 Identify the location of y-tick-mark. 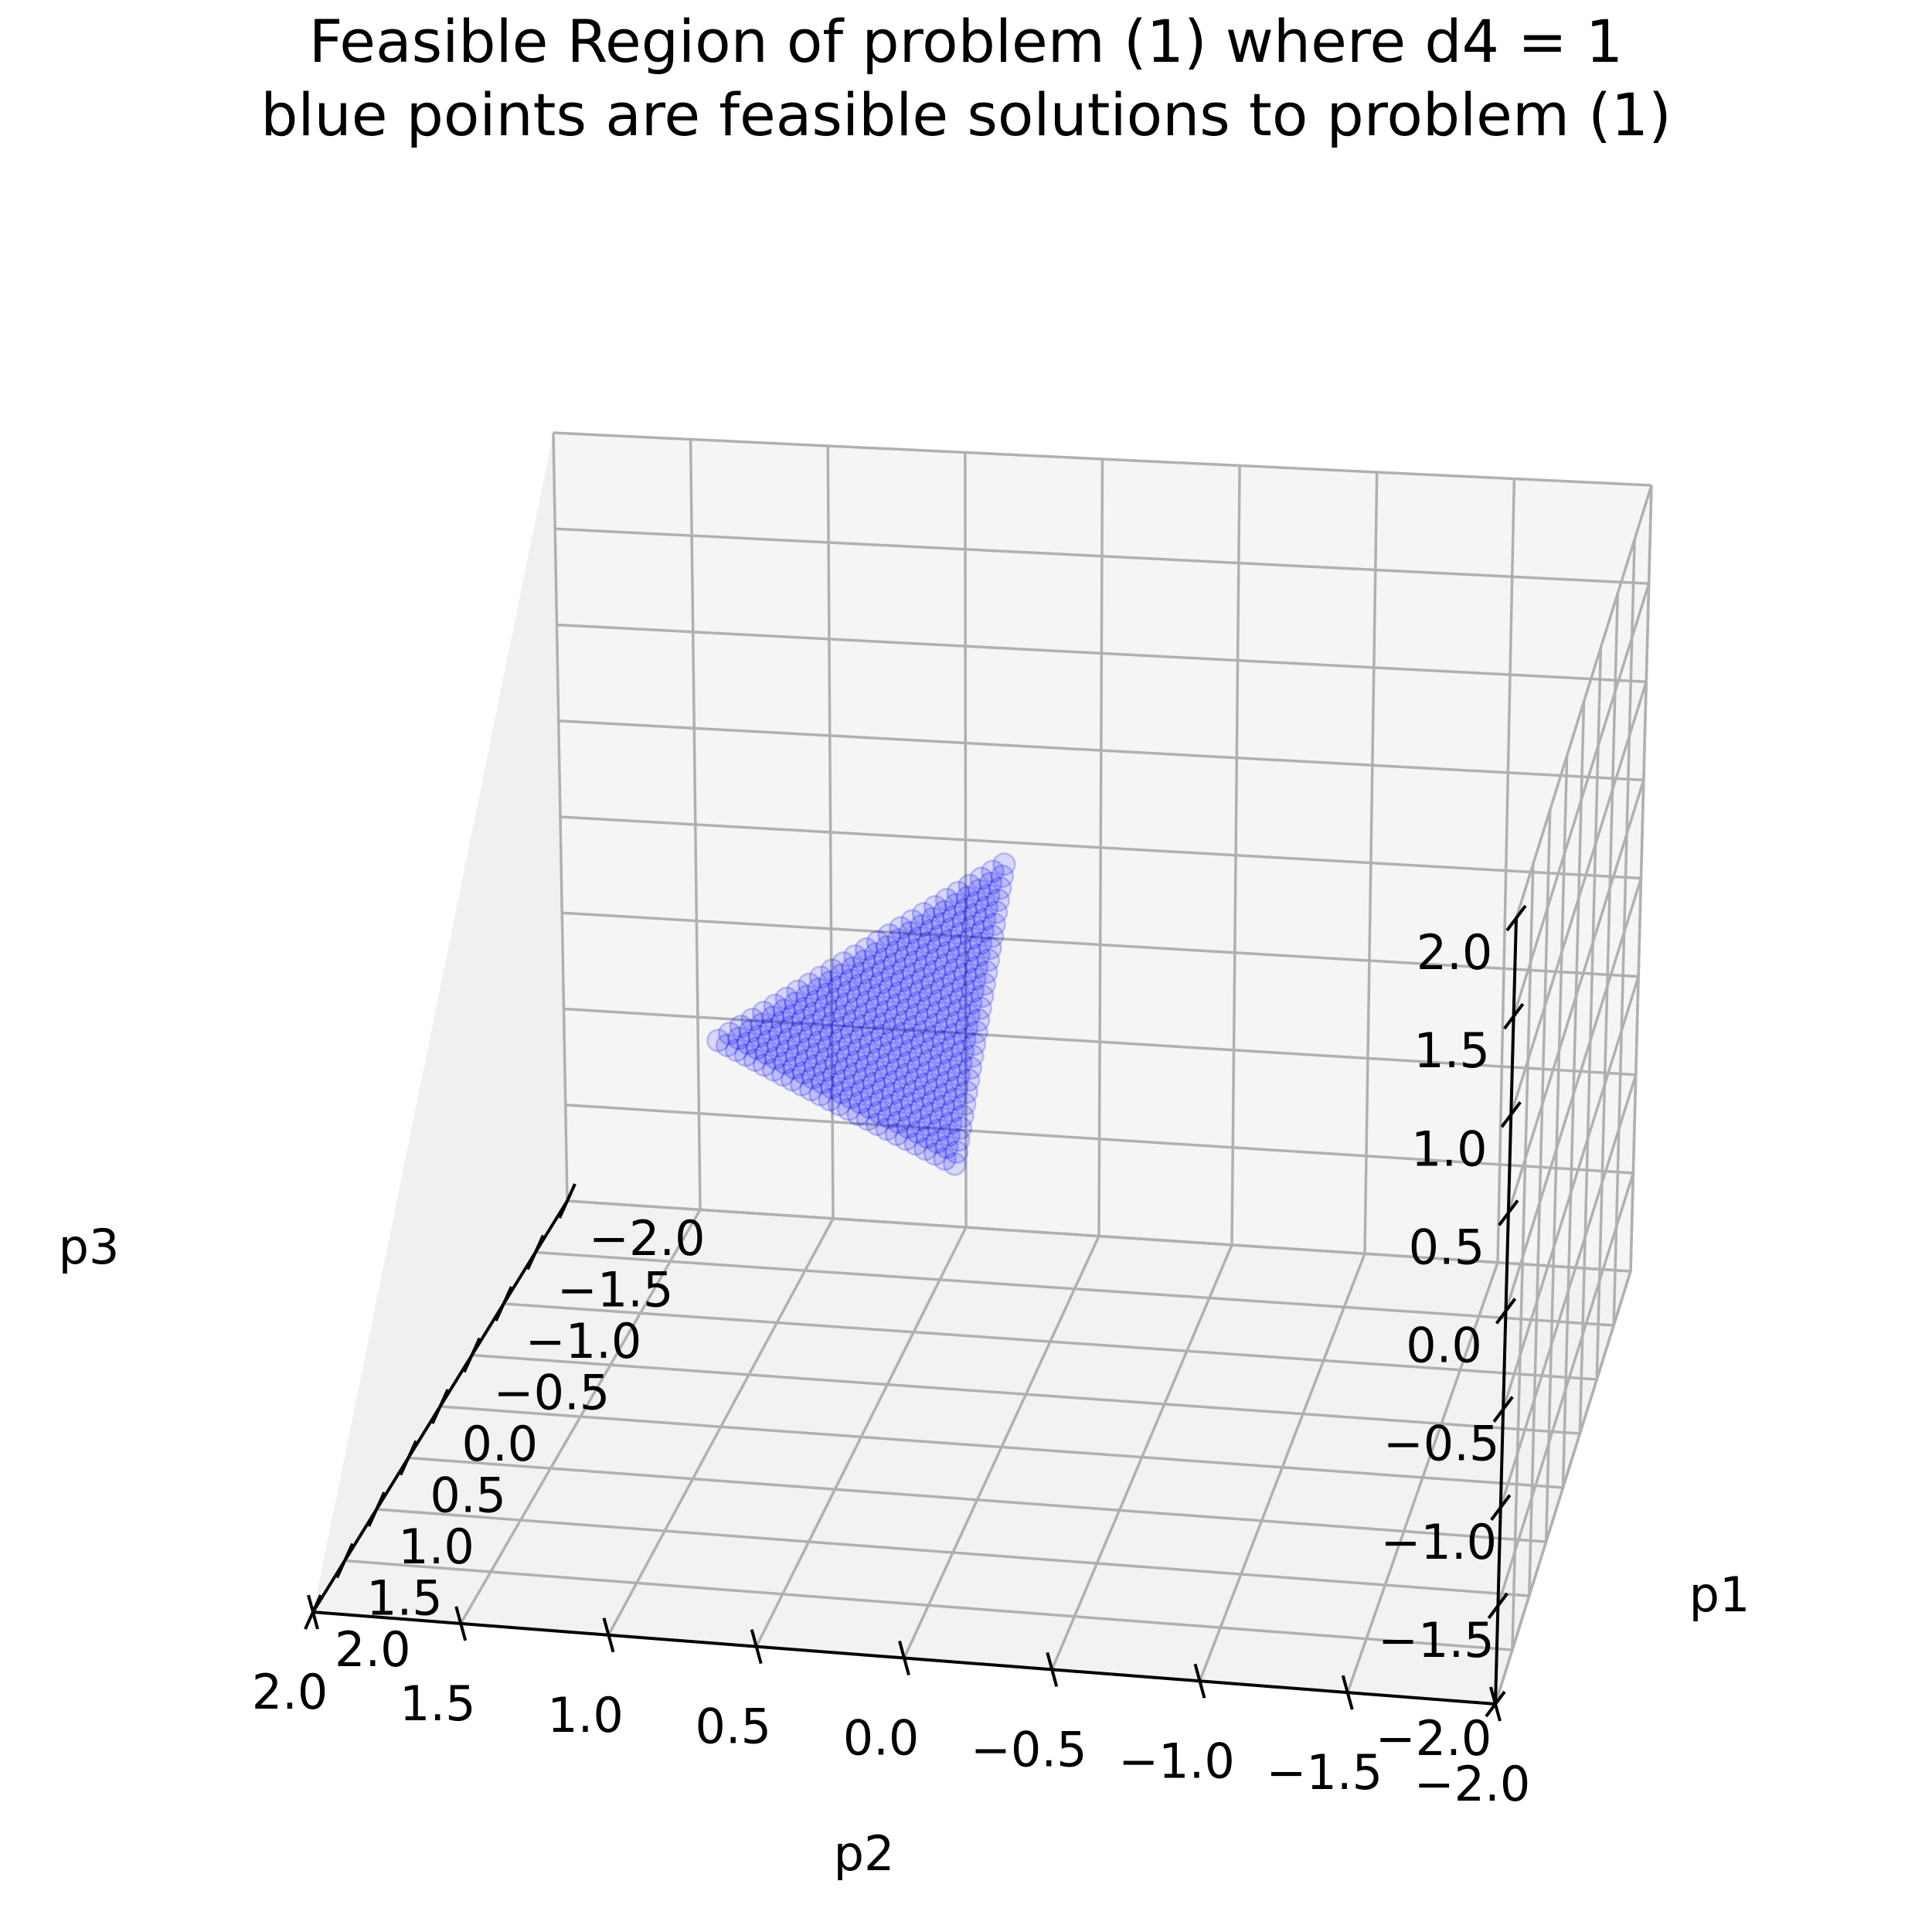
(904, 1658).